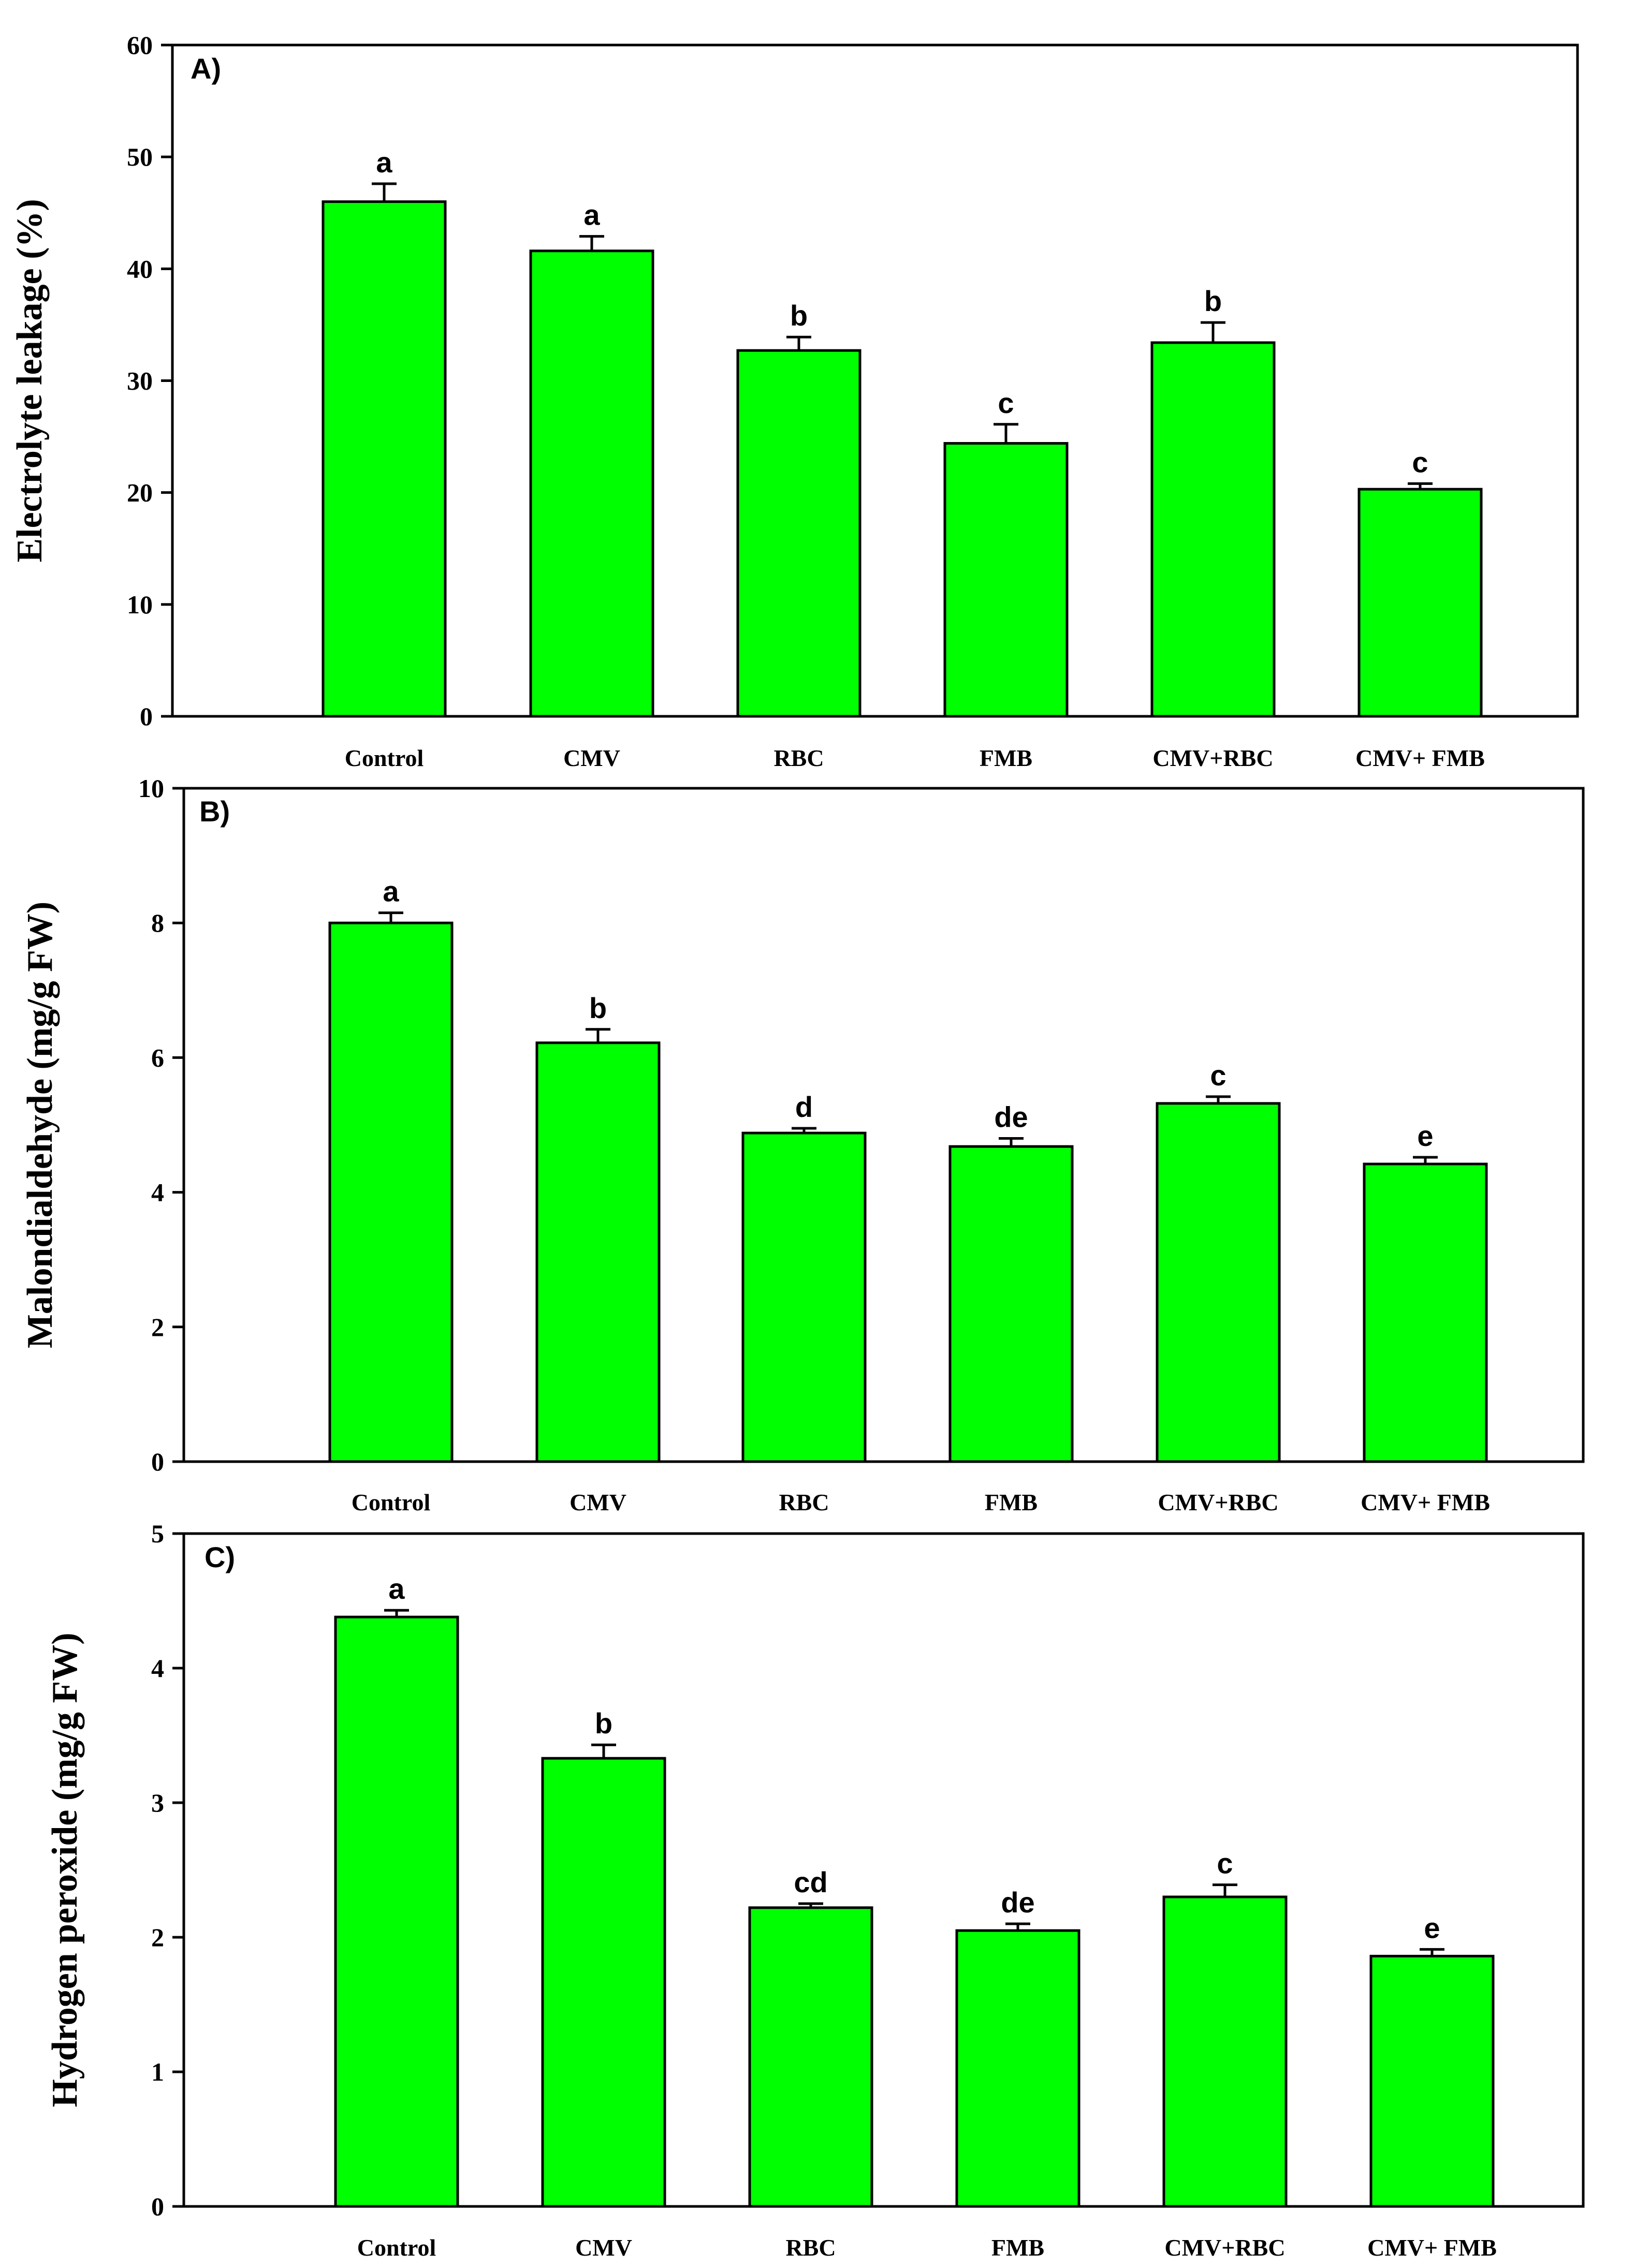  What do you see at coordinates (220, 1557) in the screenshot?
I see `panel-label: C)` at bounding box center [220, 1557].